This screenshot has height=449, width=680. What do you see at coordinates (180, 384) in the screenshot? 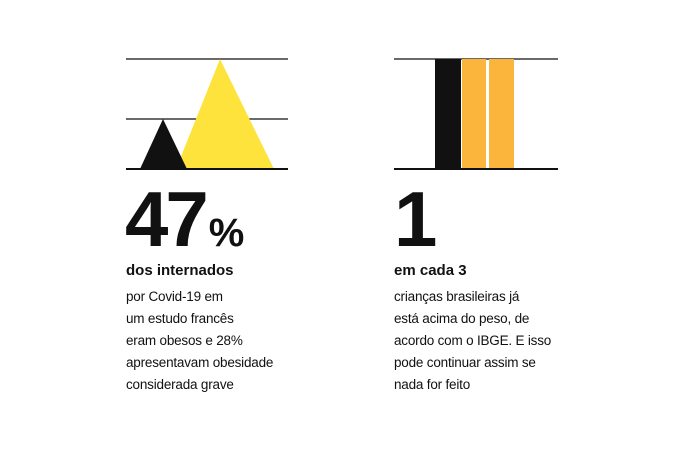
I see `description-line: considerada grave` at bounding box center [180, 384].